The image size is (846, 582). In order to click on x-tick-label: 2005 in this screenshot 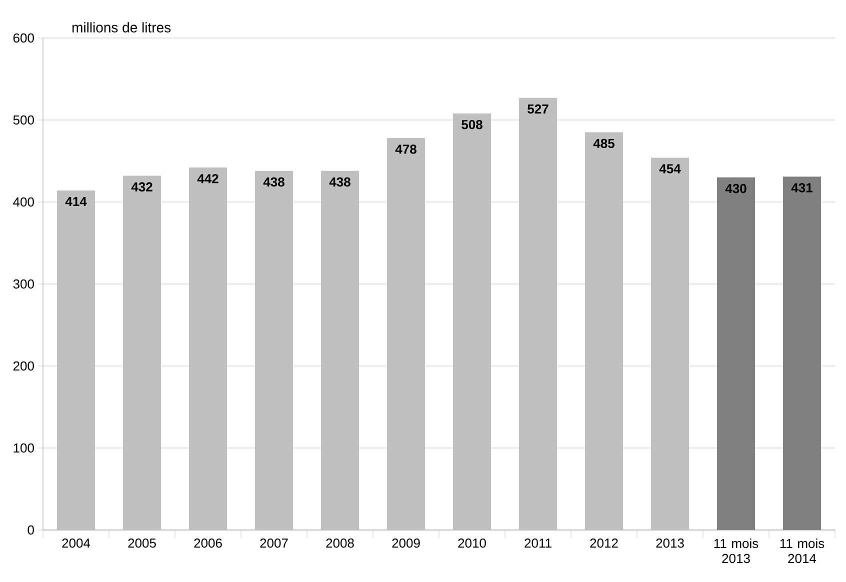, I will do `click(142, 543)`.